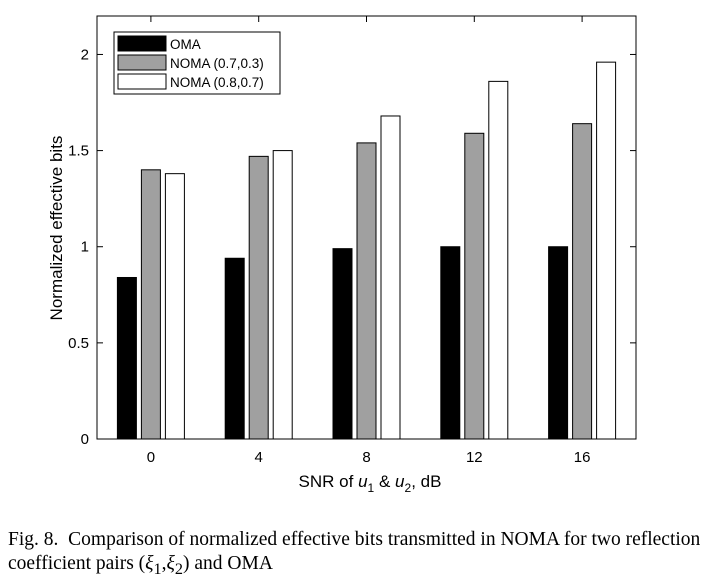  What do you see at coordinates (474, 457) in the screenshot?
I see `x-tick-label: 12` at bounding box center [474, 457].